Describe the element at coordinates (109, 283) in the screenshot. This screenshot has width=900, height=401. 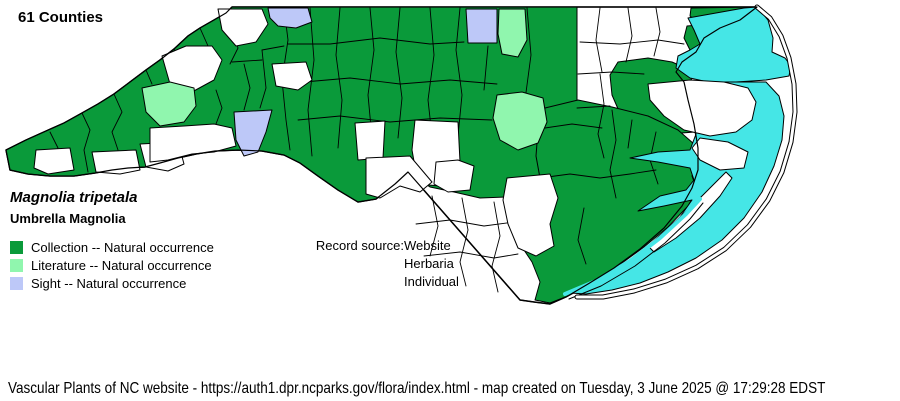
I see `legend-label: Sight -- Natural occurrence` at that location.